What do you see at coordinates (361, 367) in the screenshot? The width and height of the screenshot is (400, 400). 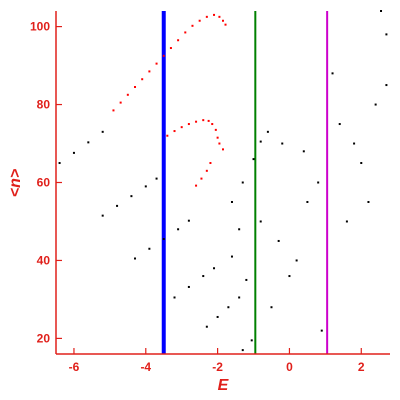 I see `x-tick-label: 2` at bounding box center [361, 367].